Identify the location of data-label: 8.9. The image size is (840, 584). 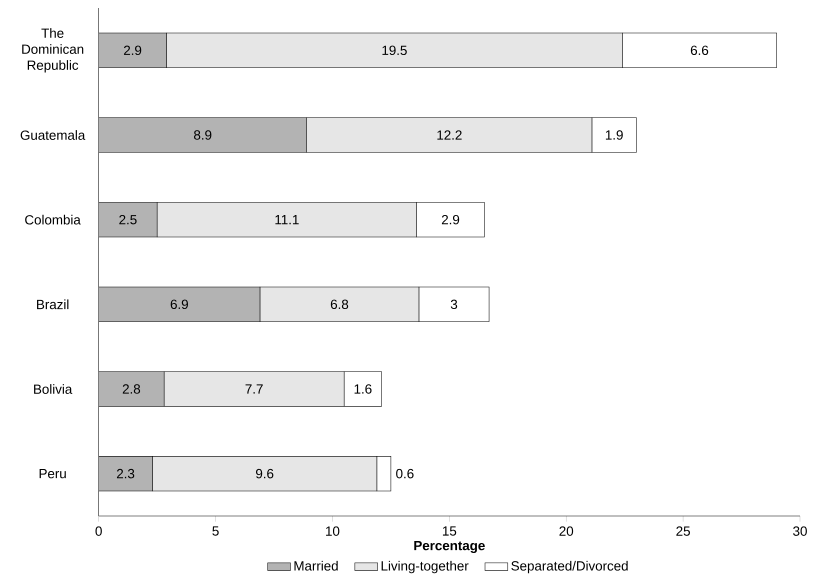
(203, 135).